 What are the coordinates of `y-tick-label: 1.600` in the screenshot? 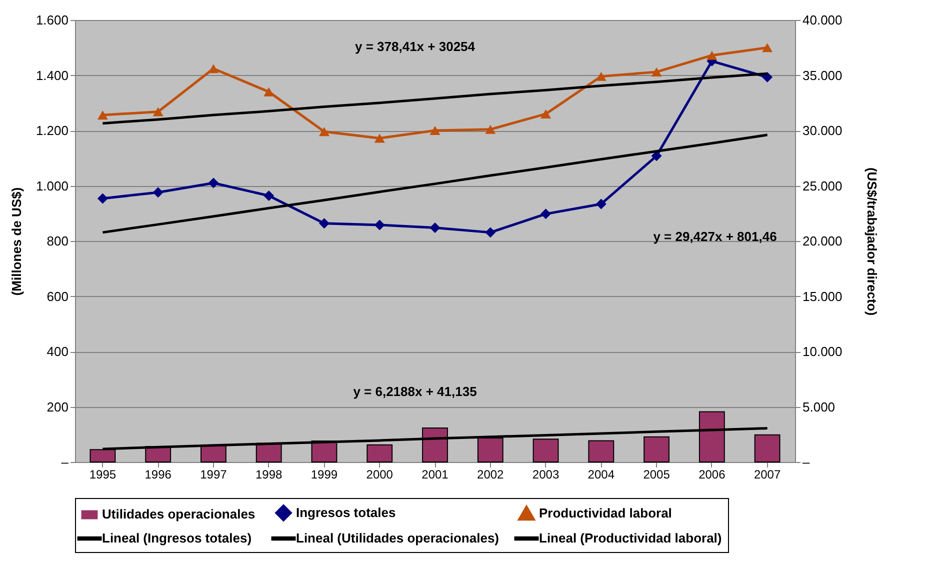 It's located at (52, 20).